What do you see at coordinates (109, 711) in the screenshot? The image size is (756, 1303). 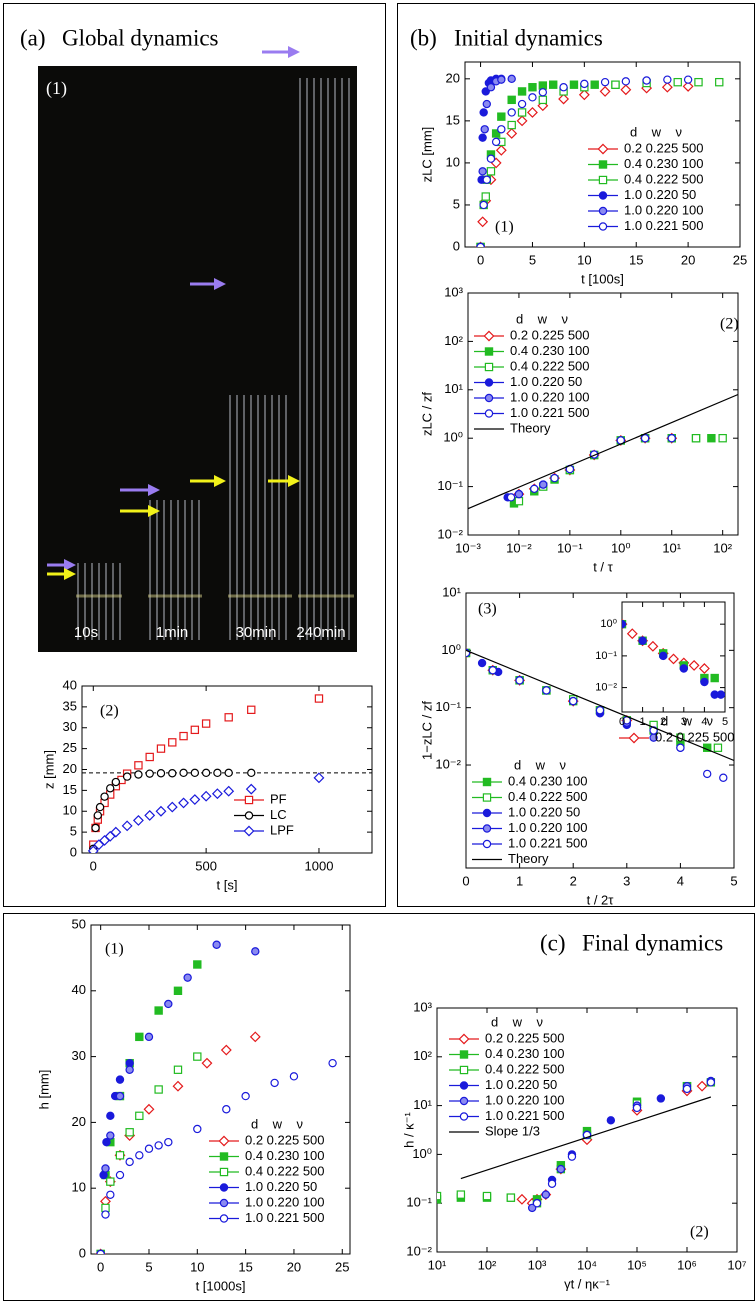 I see `panel-label: (2)` at bounding box center [109, 711].